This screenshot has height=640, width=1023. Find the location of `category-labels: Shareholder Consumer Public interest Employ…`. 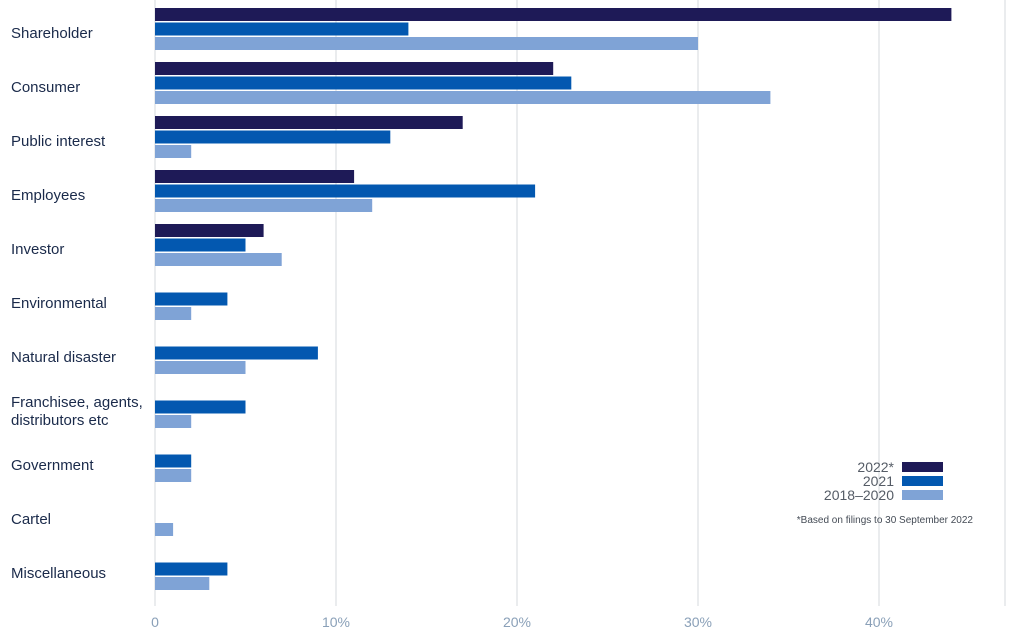

category-labels: Shareholder Consumer Public interest Employ… is located at coordinates (77, 303).